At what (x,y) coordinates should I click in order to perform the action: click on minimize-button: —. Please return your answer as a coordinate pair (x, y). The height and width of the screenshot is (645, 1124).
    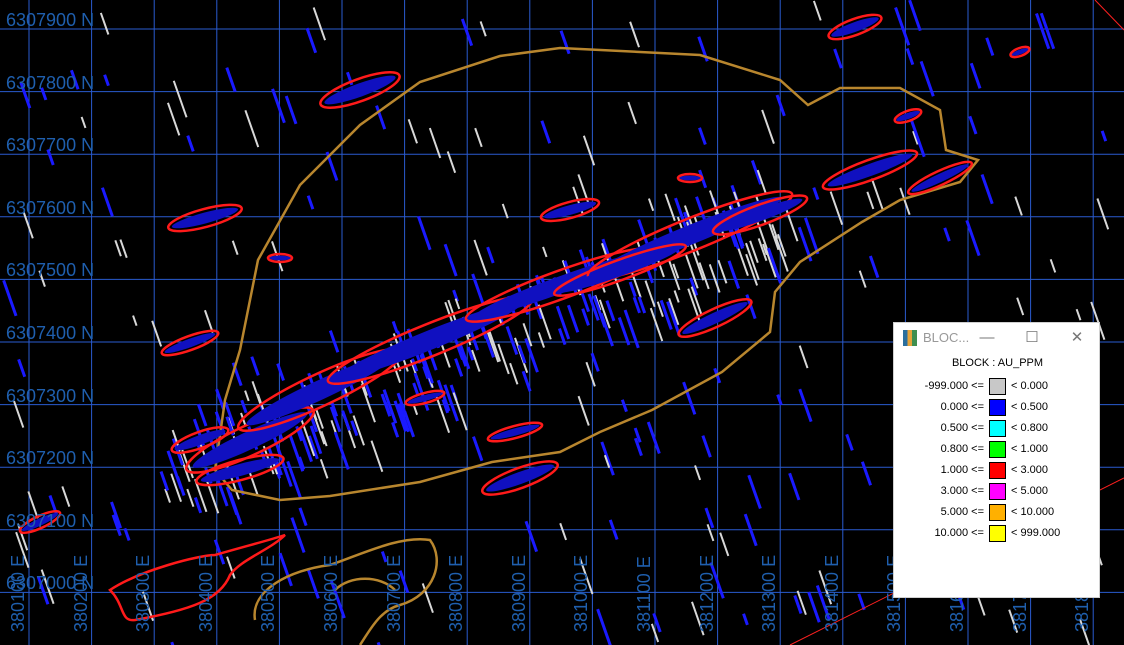
    Looking at the image, I should click on (987, 337).